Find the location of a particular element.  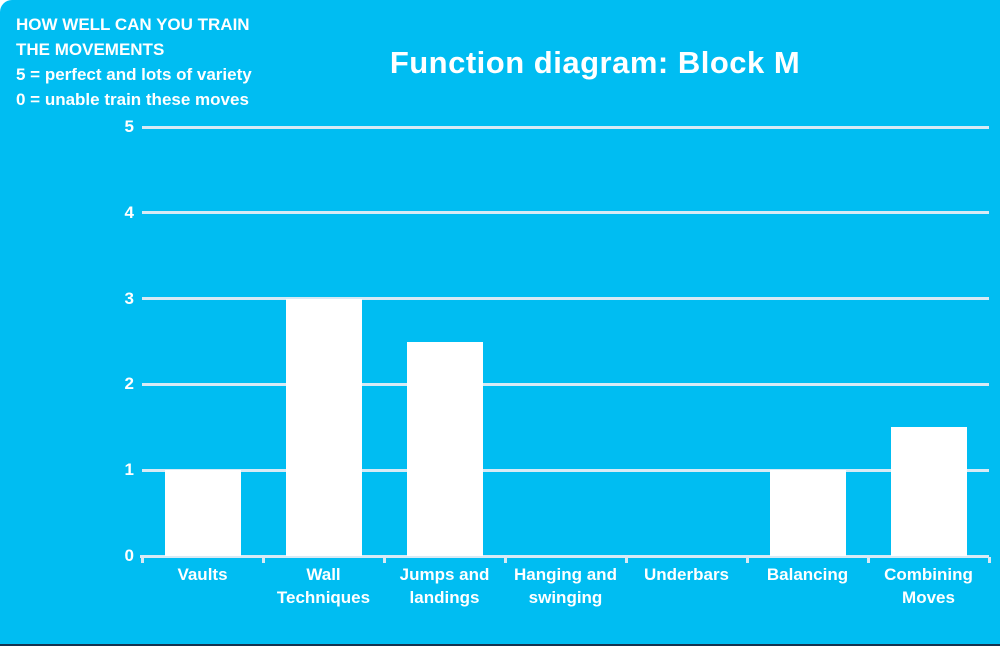

slide-bottom-edge is located at coordinates (500, 645).